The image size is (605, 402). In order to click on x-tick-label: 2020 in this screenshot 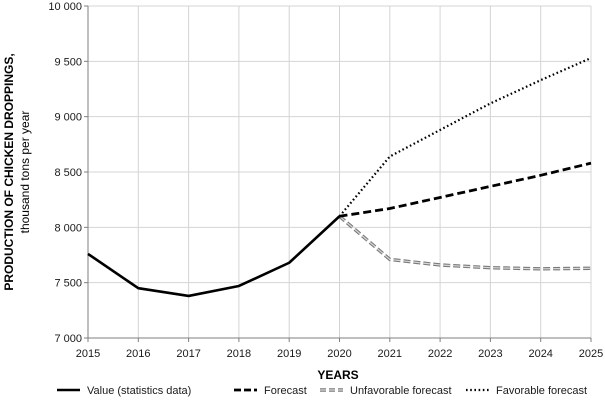, I will do `click(339, 354)`.